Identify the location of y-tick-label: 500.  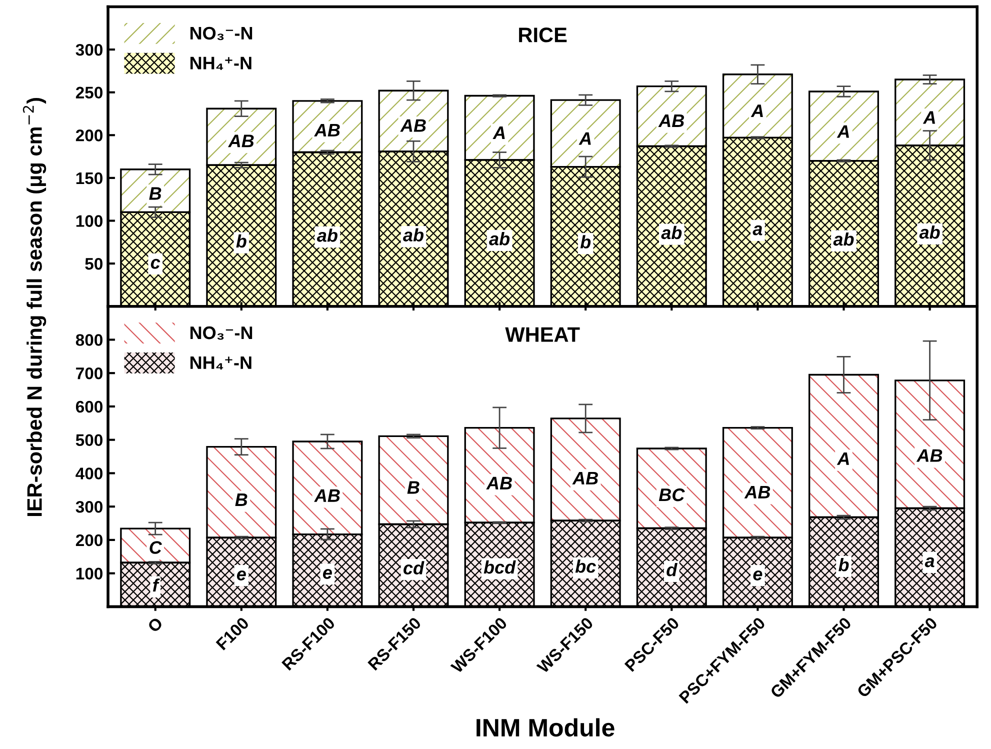
(89, 440).